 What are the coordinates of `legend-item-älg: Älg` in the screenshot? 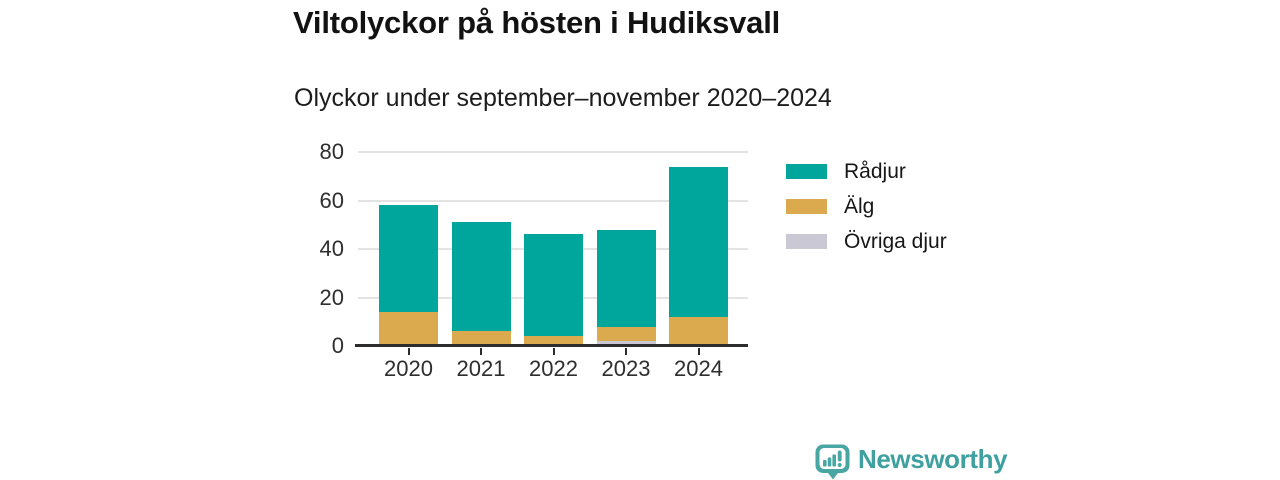 It's located at (866, 206).